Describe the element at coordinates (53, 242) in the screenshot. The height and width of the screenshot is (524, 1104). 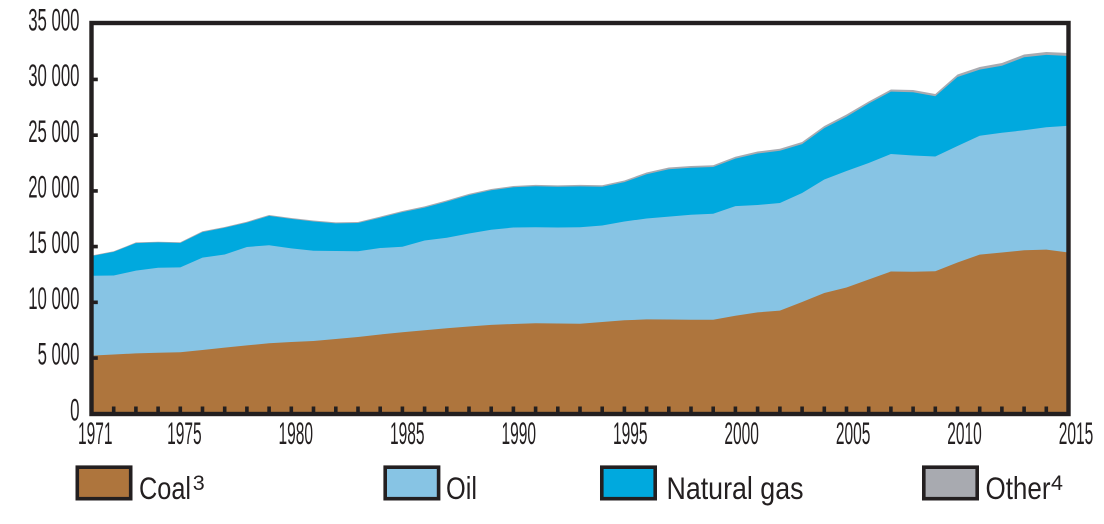
I see `svg-text: 15 000` at that location.